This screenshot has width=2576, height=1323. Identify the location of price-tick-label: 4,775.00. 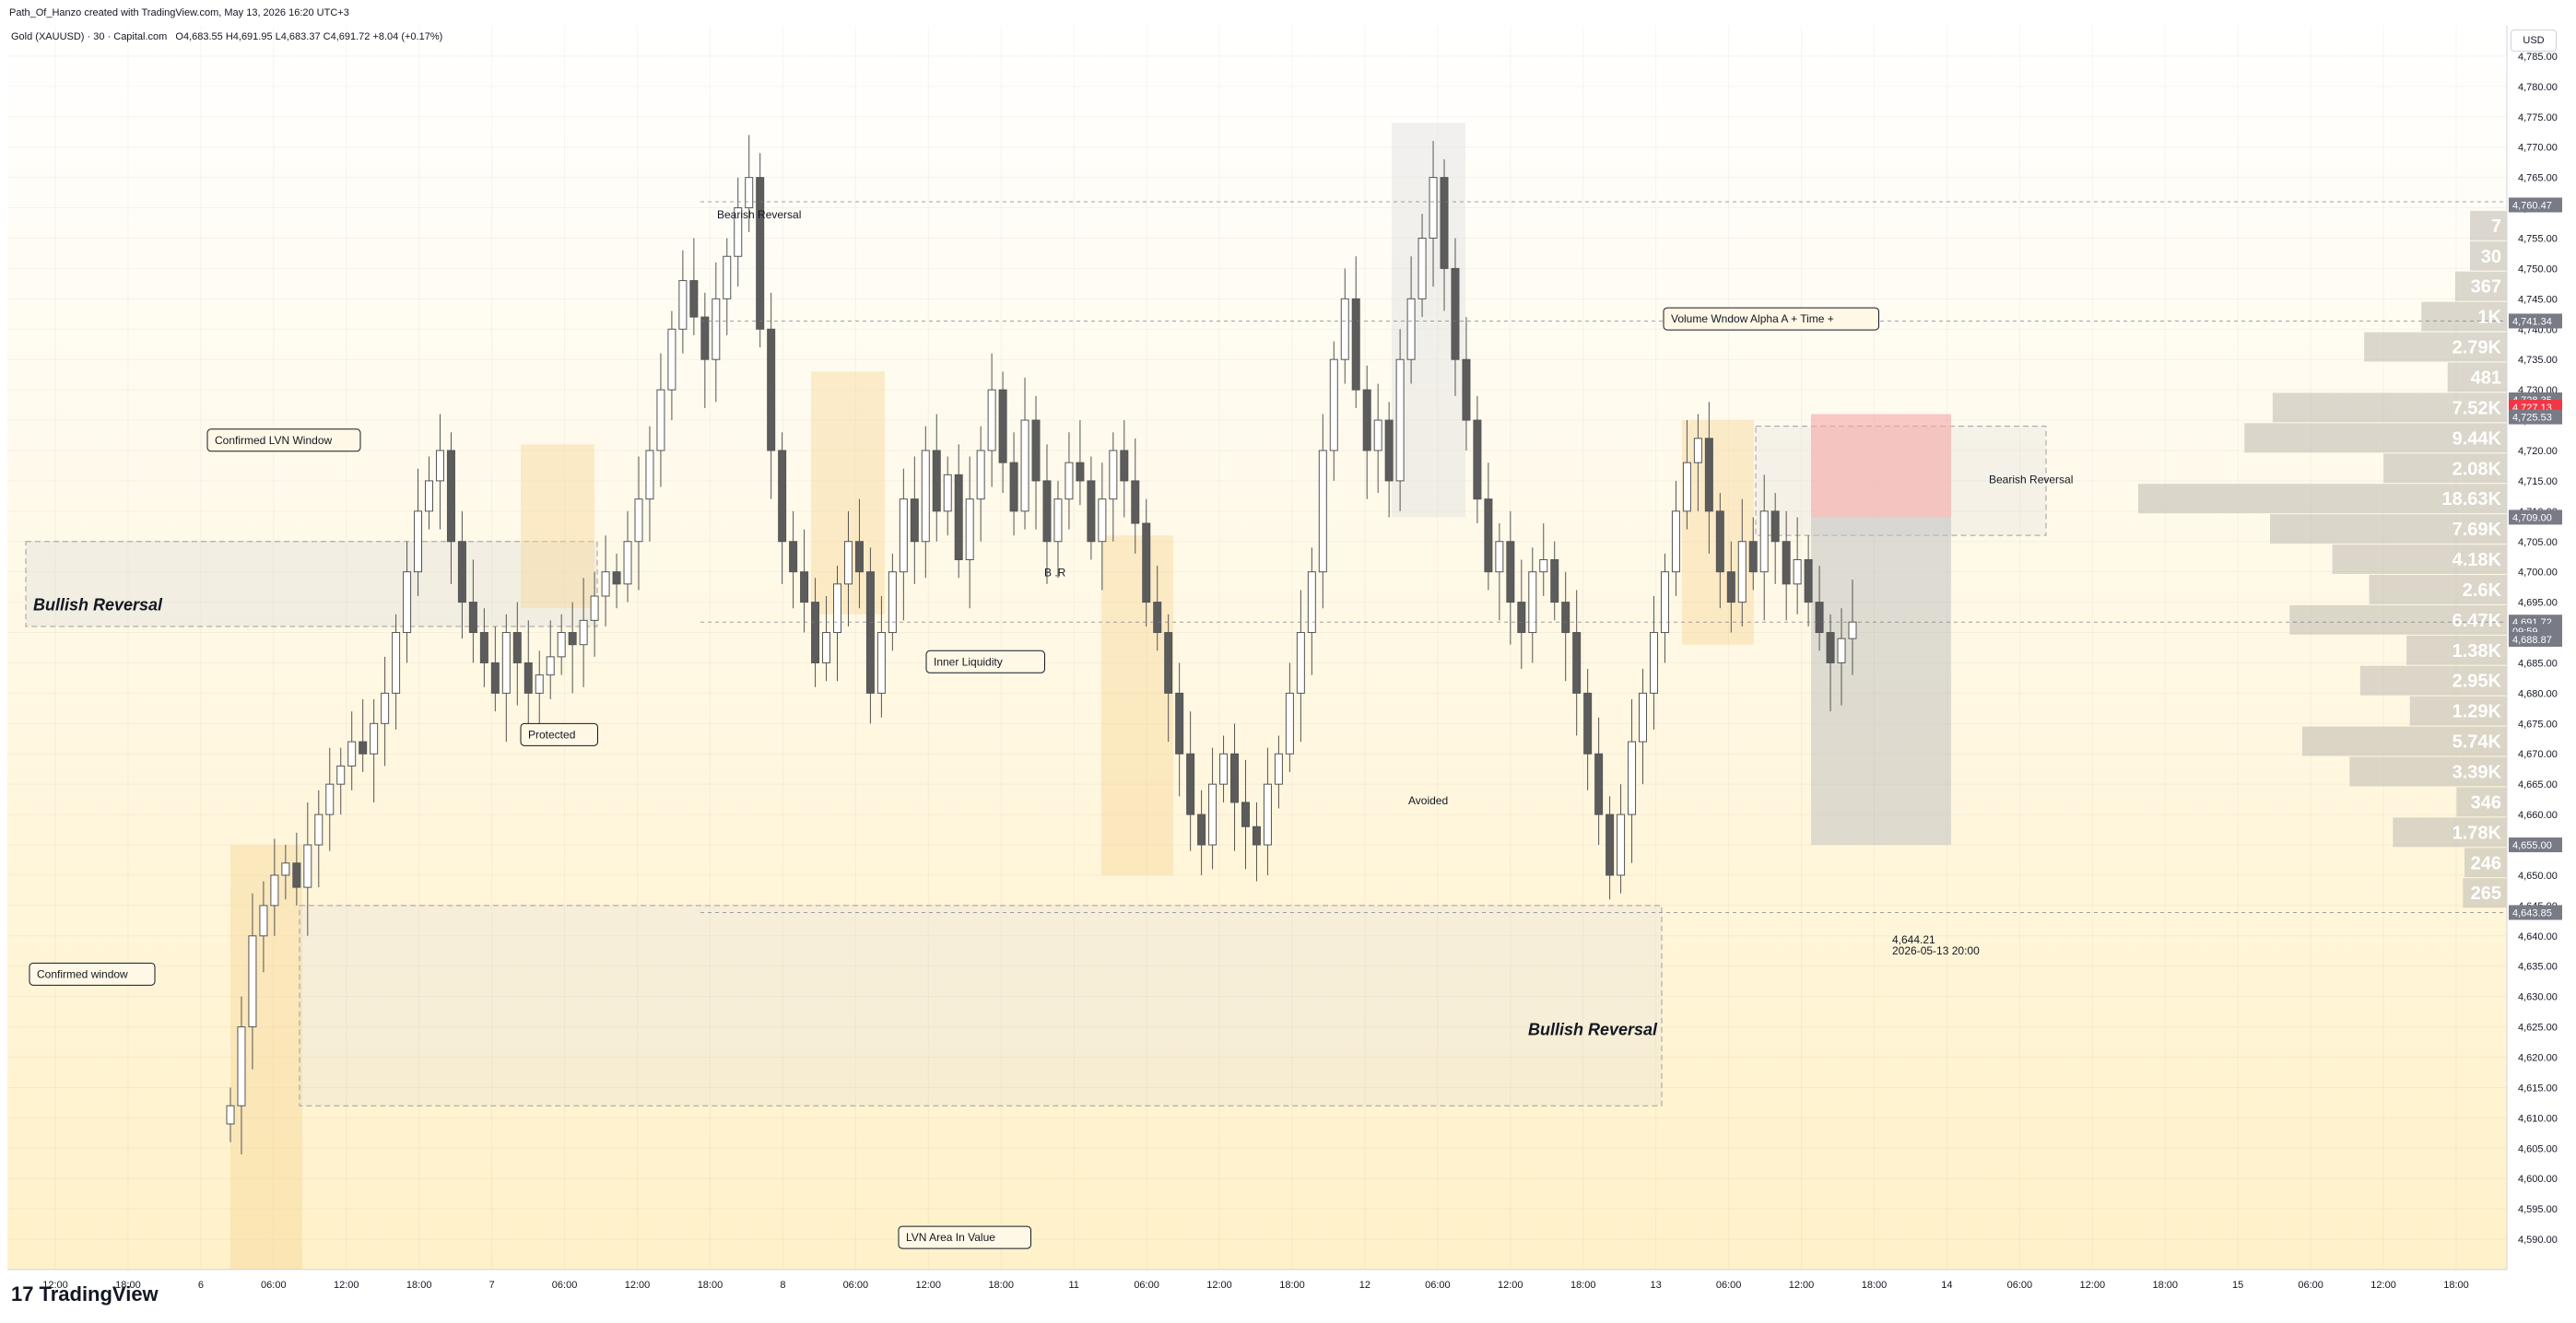
(2538, 117).